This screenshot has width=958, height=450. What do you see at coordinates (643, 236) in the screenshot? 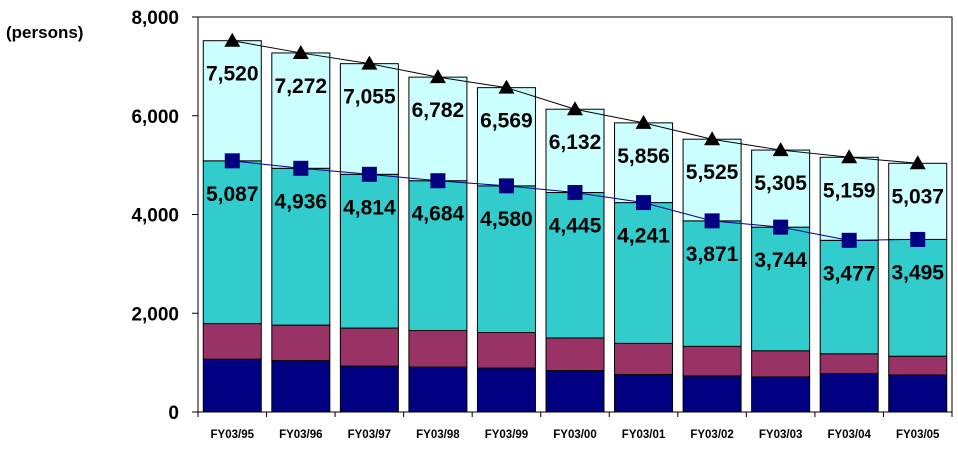
I see `data-label: 4,241` at bounding box center [643, 236].